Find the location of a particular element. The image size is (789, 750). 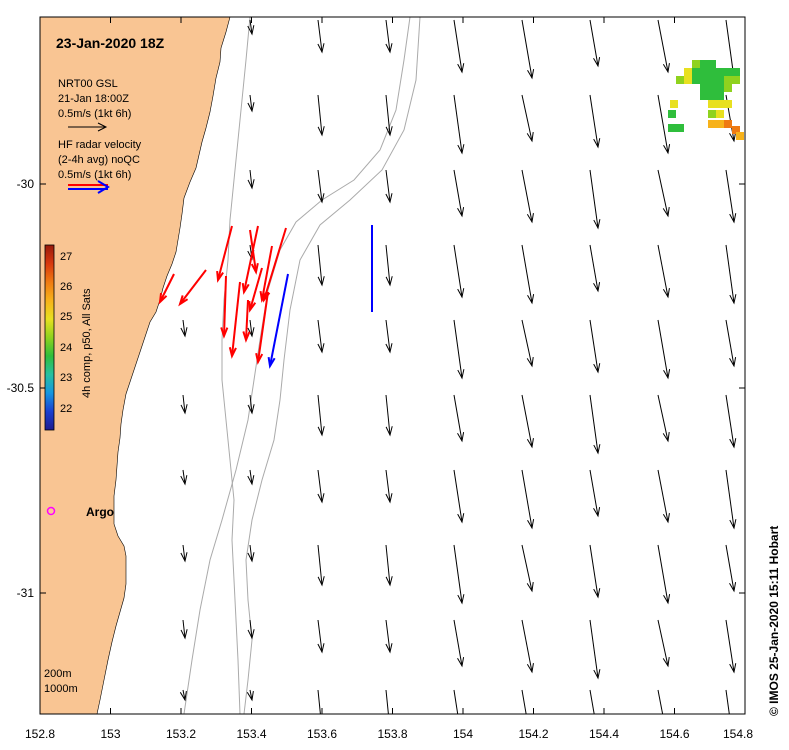

sst-pixels is located at coordinates (706, 100).